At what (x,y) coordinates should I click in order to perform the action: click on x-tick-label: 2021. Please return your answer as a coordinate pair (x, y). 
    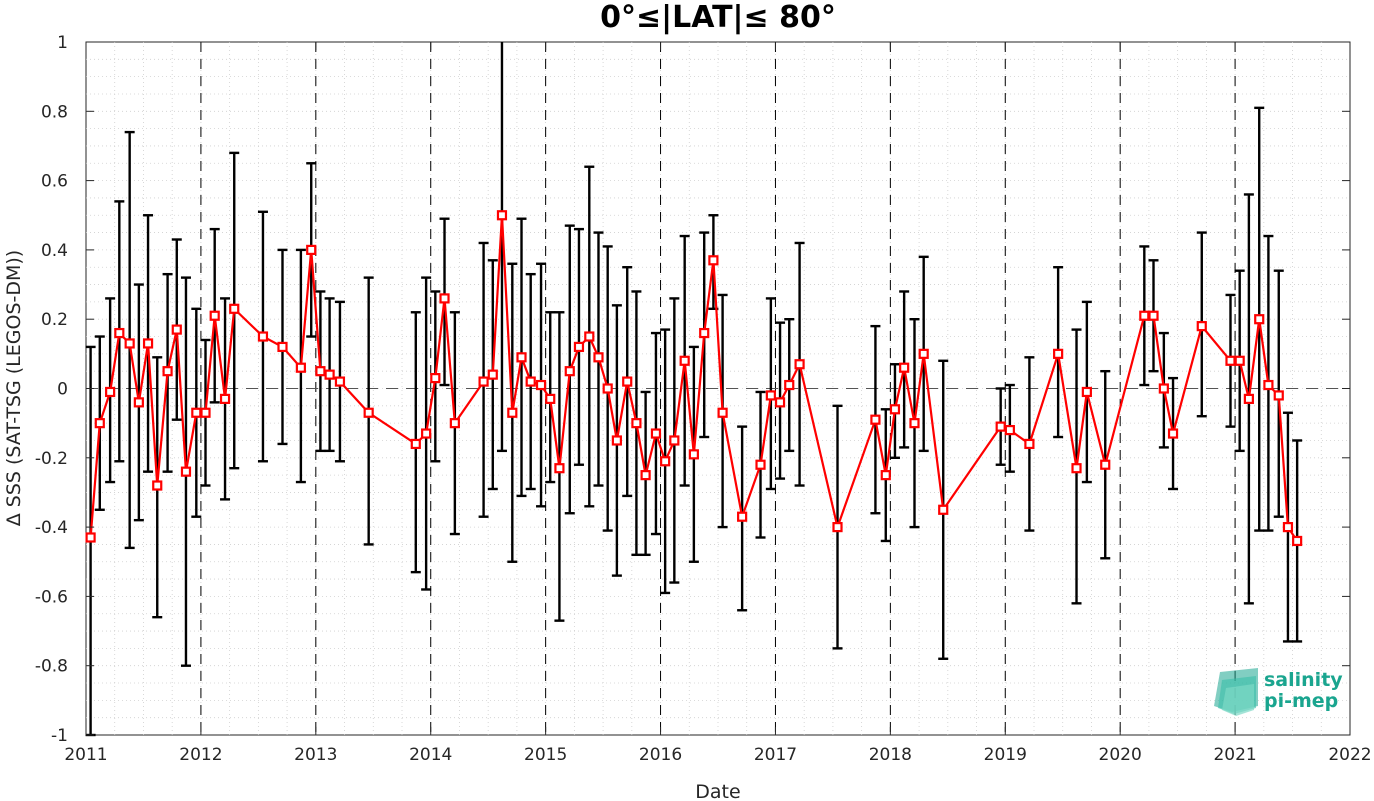
    Looking at the image, I should click on (1234, 755).